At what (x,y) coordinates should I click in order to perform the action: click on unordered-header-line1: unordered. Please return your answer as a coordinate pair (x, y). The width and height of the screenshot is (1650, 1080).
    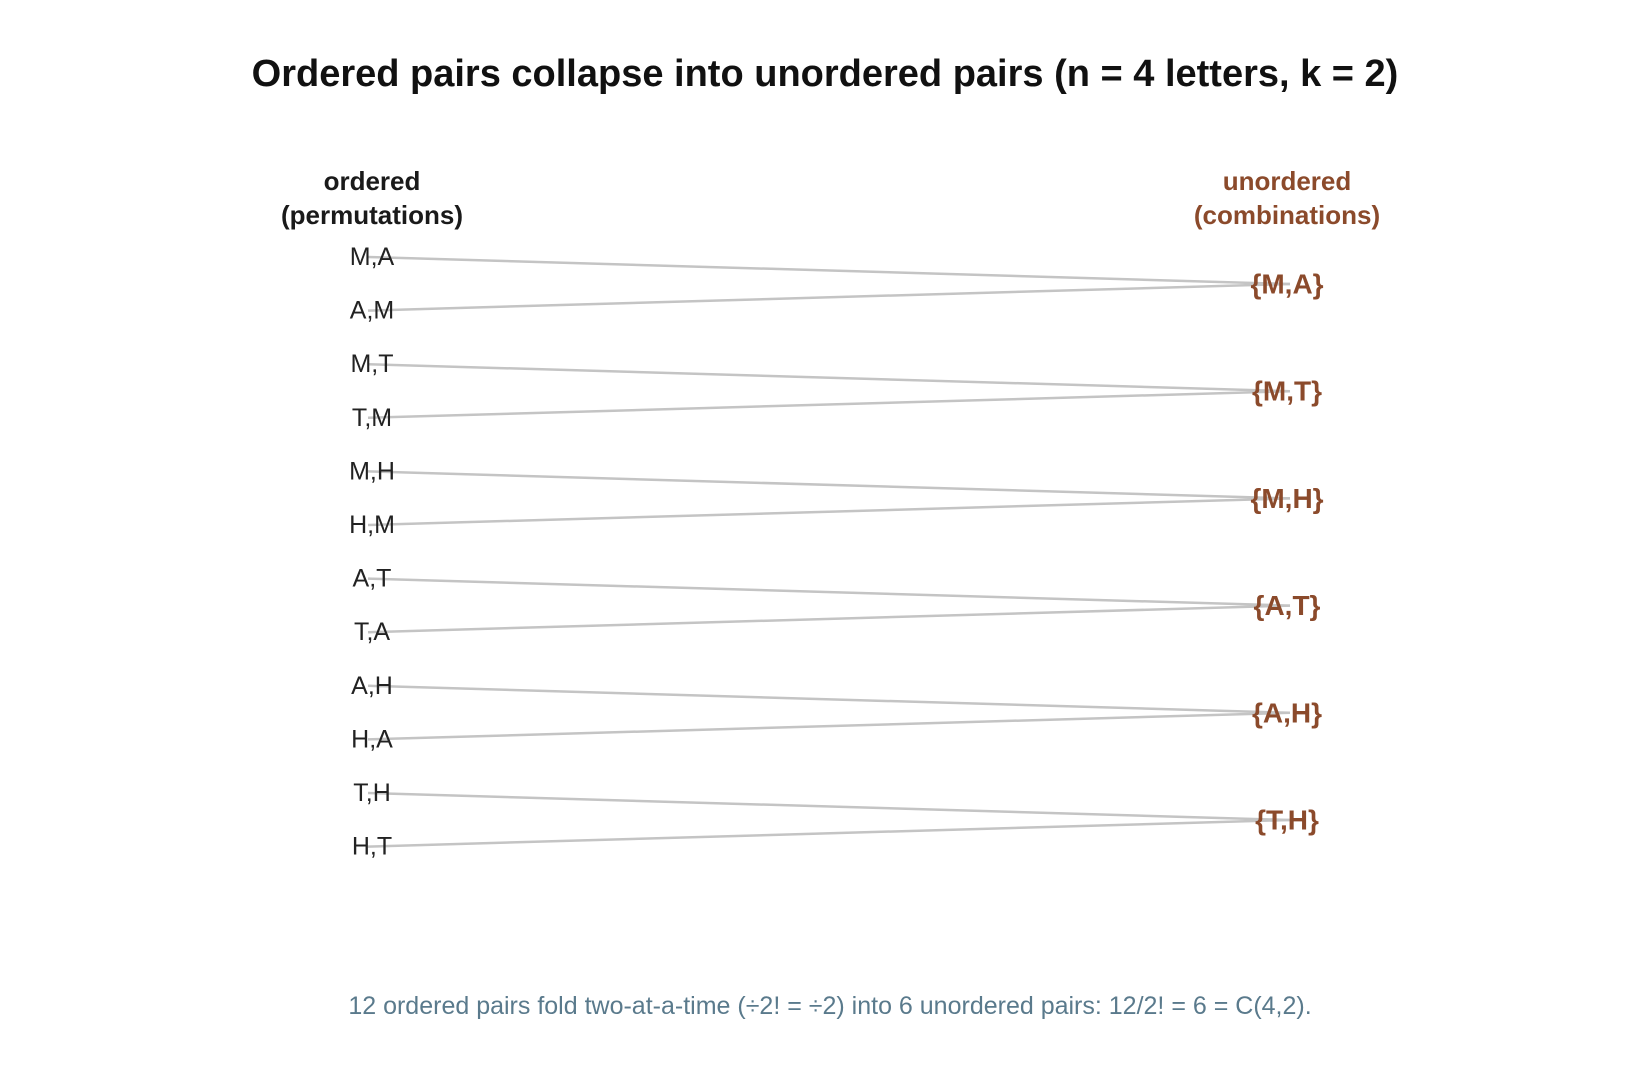
    Looking at the image, I should click on (1287, 181).